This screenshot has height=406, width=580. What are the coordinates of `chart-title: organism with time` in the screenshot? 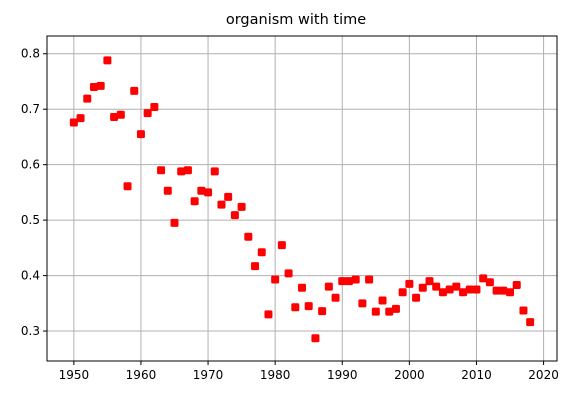 It's located at (296, 20).